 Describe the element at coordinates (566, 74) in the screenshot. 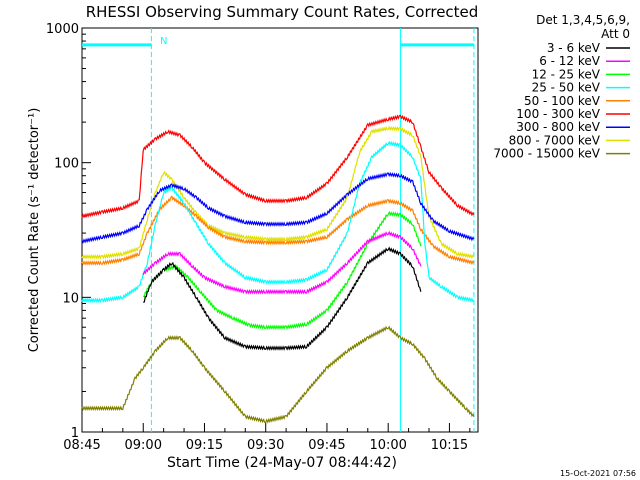

I see `legend-label: 12 - 25 keV` at that location.